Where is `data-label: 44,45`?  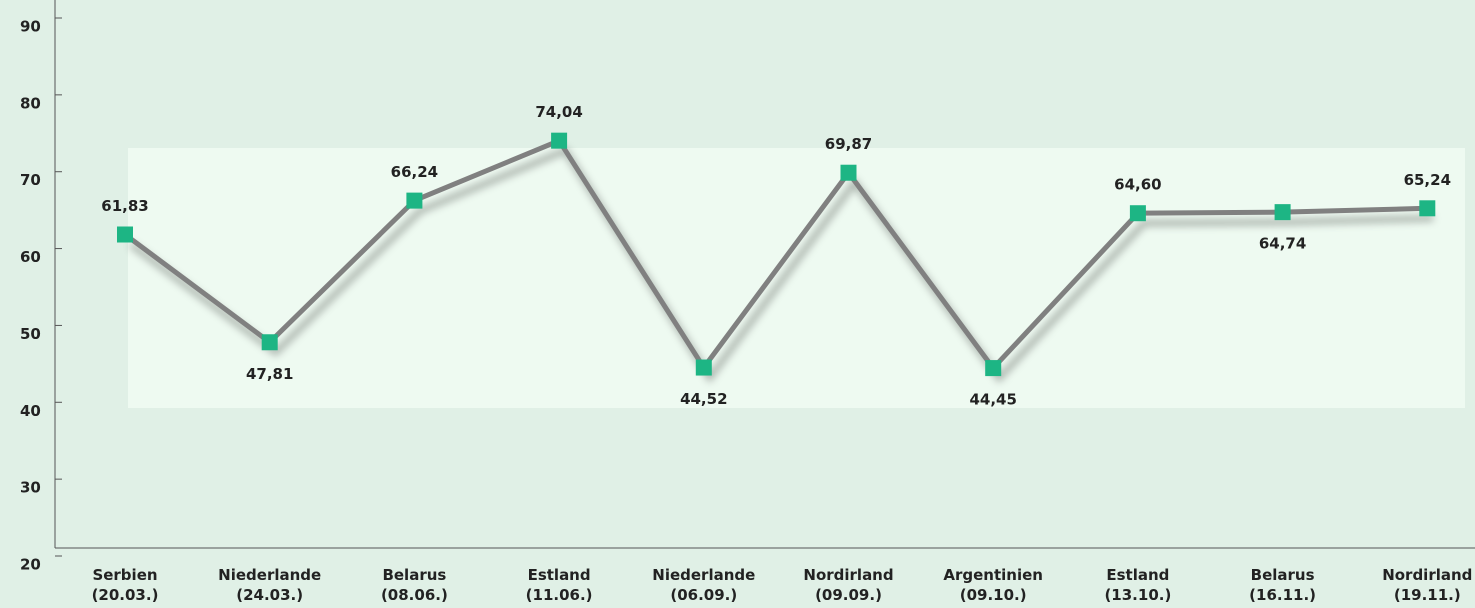
data-label: 44,45 is located at coordinates (992, 400).